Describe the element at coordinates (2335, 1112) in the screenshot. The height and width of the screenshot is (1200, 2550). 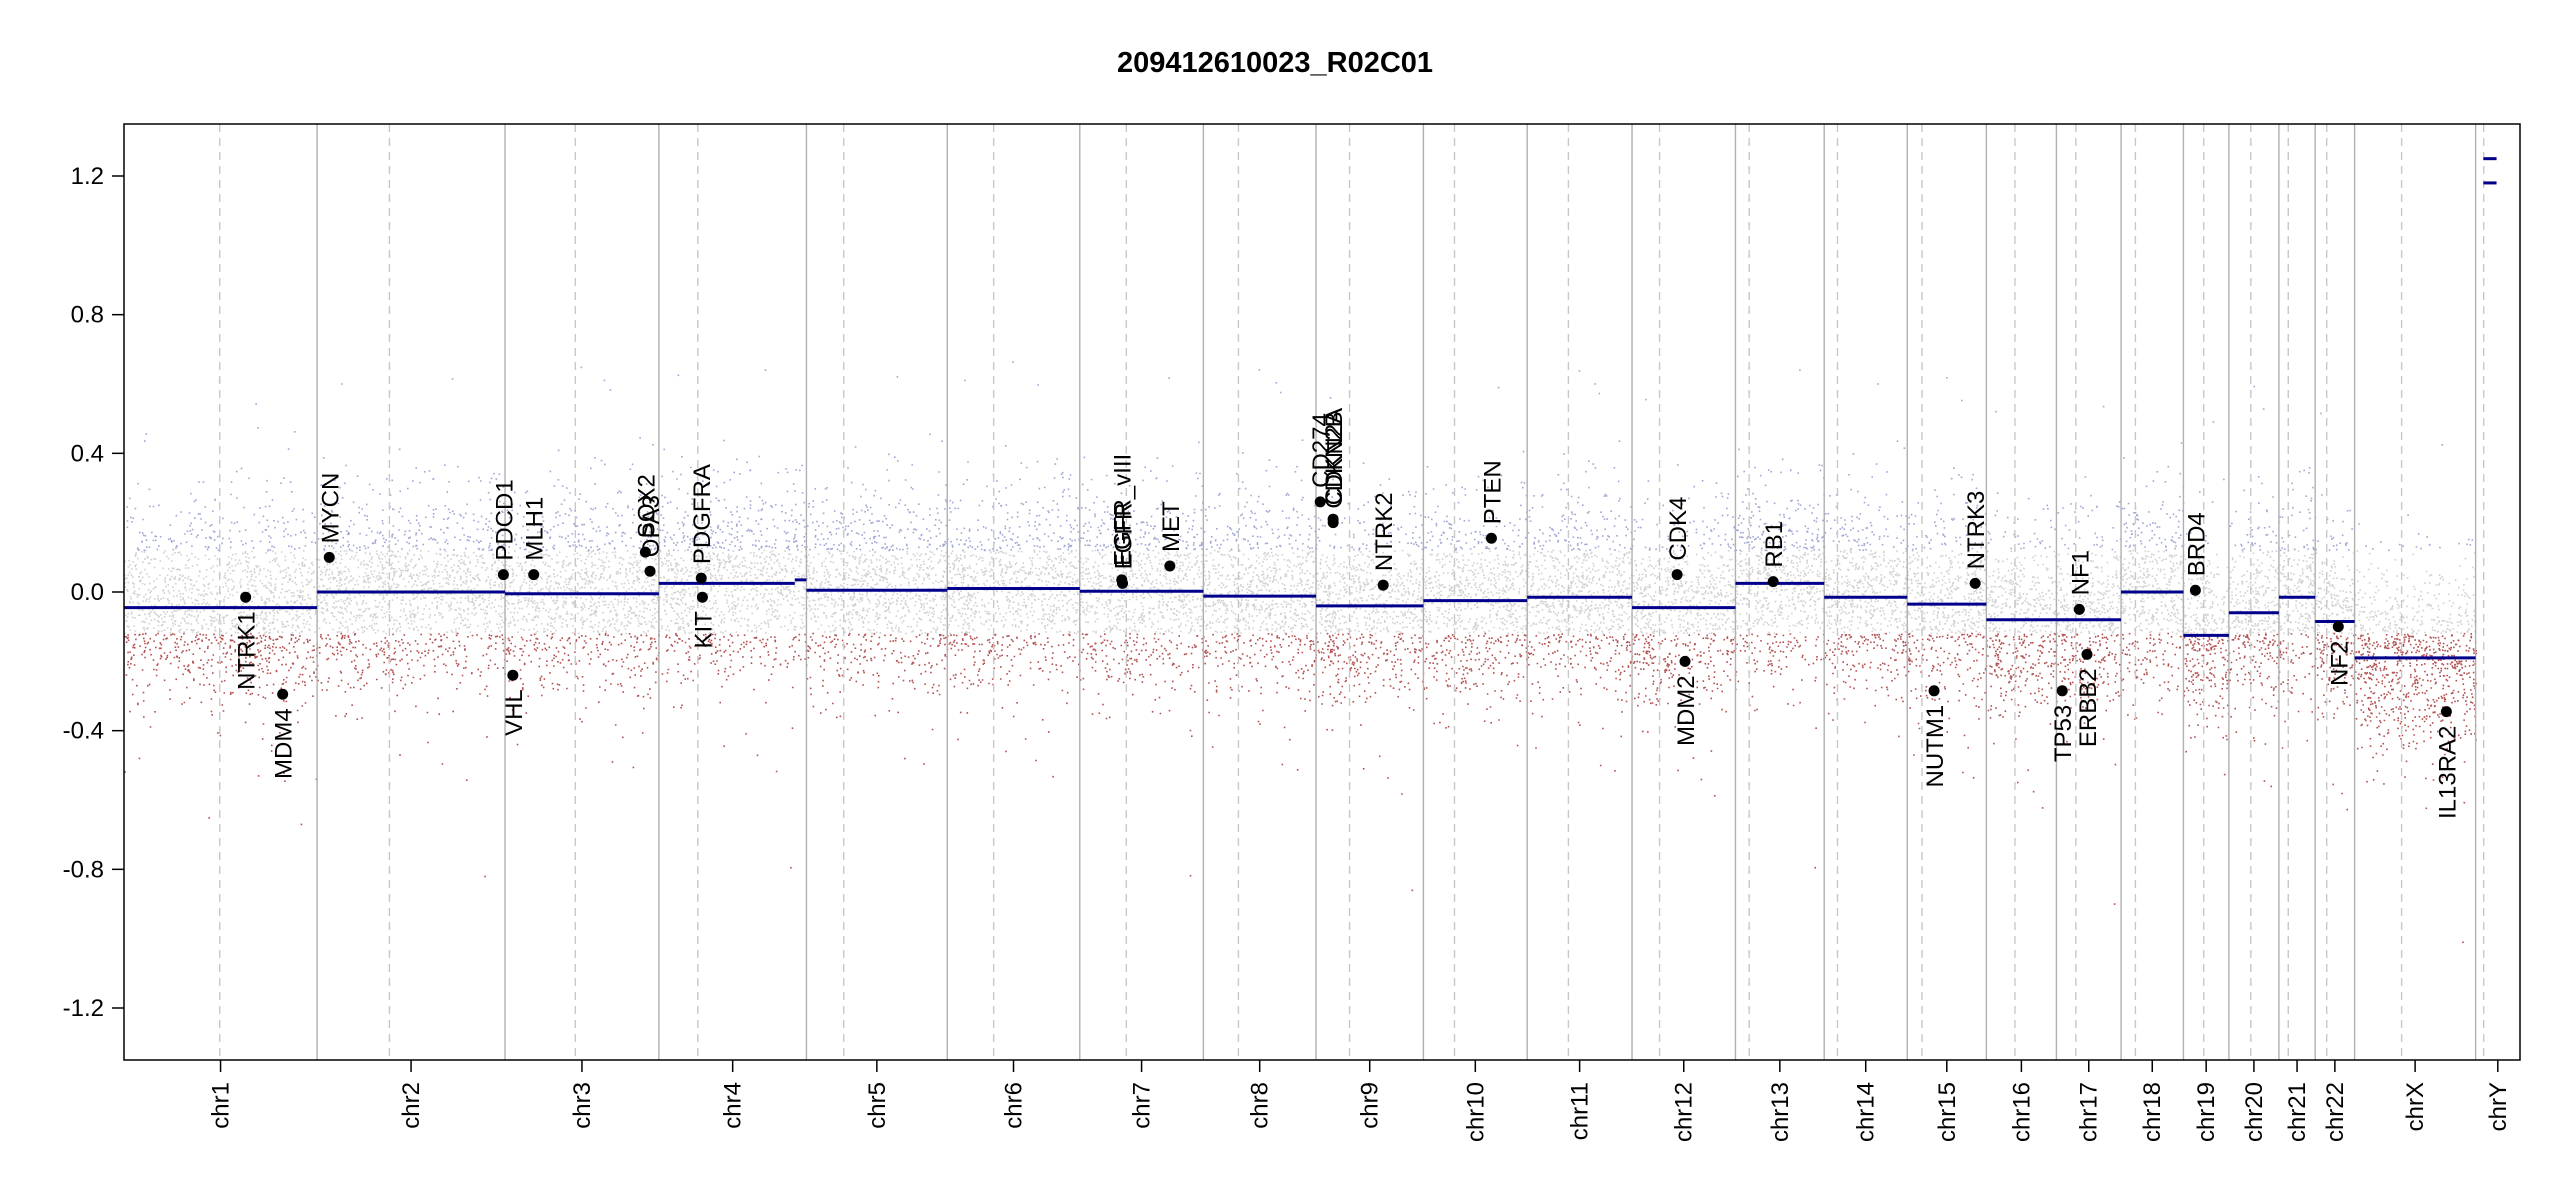
I see `chromosome-label: chr22` at that location.